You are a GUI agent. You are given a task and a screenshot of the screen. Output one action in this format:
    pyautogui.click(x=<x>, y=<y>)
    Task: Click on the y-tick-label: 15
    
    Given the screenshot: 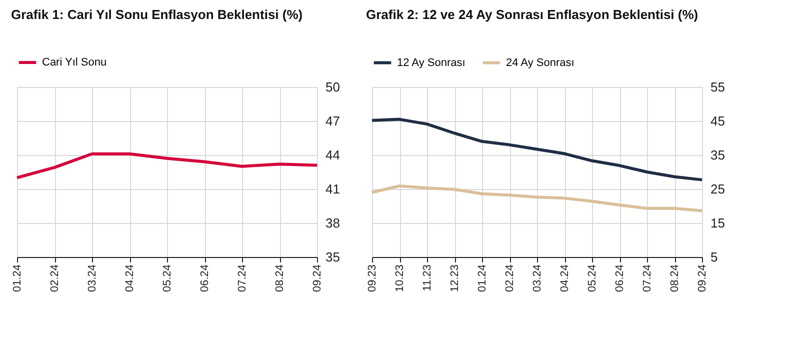 What is the action you would take?
    pyautogui.click(x=717, y=223)
    